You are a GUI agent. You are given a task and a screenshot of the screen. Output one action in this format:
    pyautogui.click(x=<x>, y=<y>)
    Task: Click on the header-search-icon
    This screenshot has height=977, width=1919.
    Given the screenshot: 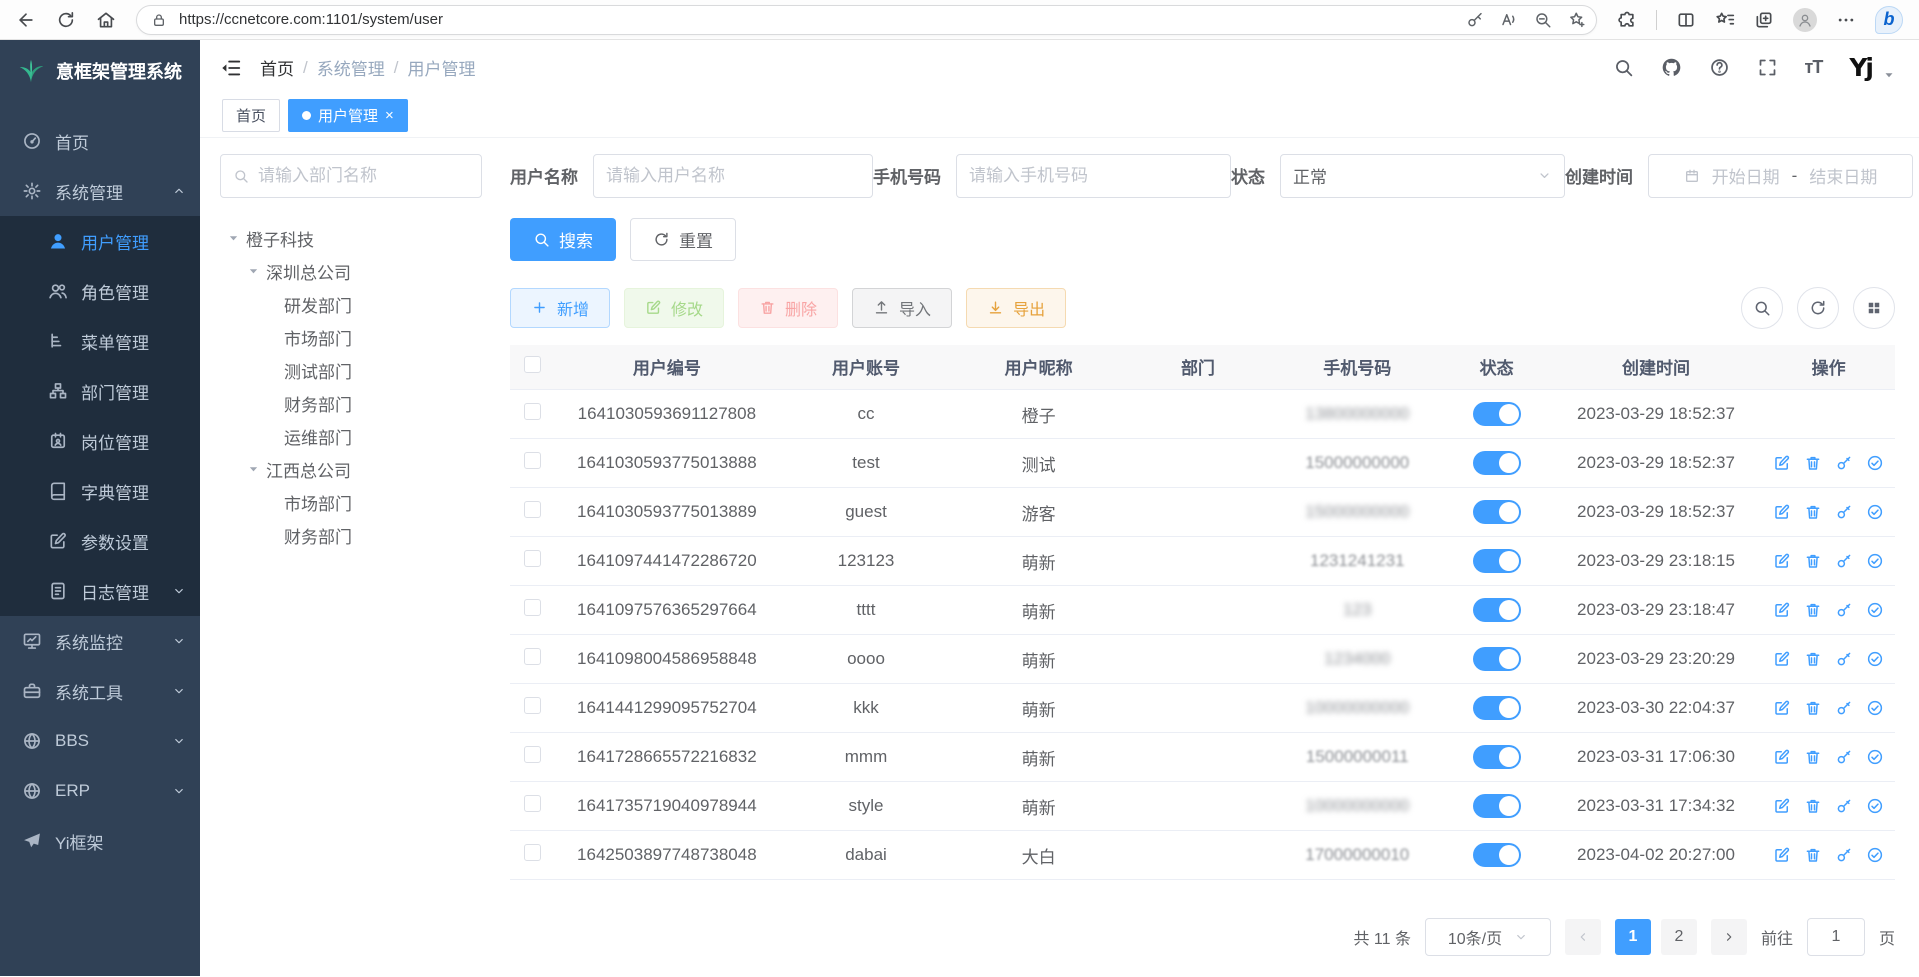 What is the action you would take?
    pyautogui.click(x=1623, y=67)
    